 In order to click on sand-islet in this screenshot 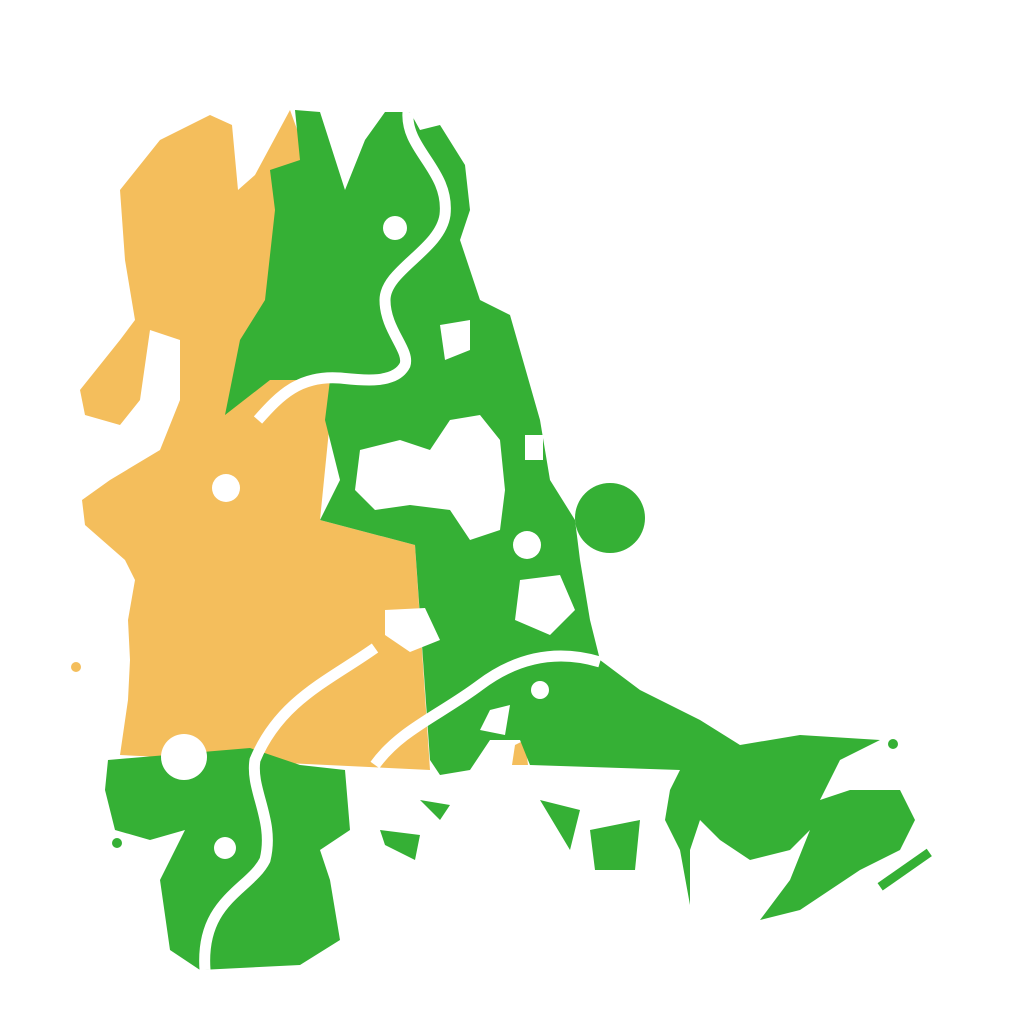, I will do `click(76, 667)`.